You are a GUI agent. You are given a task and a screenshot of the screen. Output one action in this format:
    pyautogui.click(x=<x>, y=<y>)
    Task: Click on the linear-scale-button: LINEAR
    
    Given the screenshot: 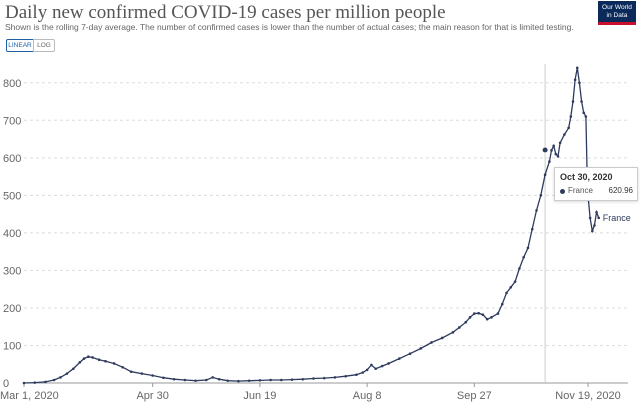 What is the action you would take?
    pyautogui.click(x=20, y=45)
    